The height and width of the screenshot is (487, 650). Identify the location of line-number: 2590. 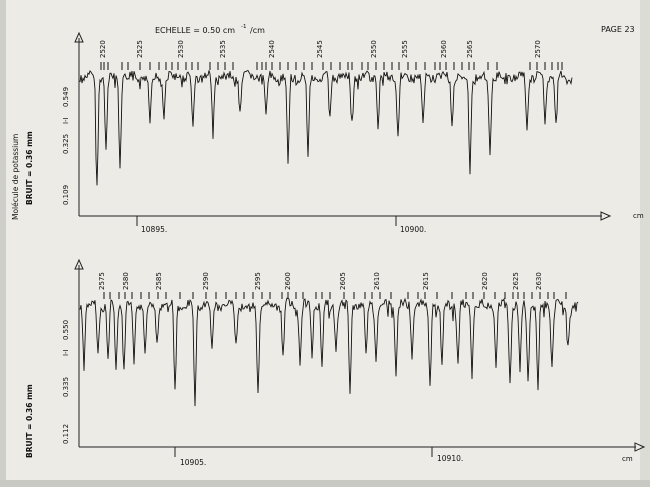
(206, 281).